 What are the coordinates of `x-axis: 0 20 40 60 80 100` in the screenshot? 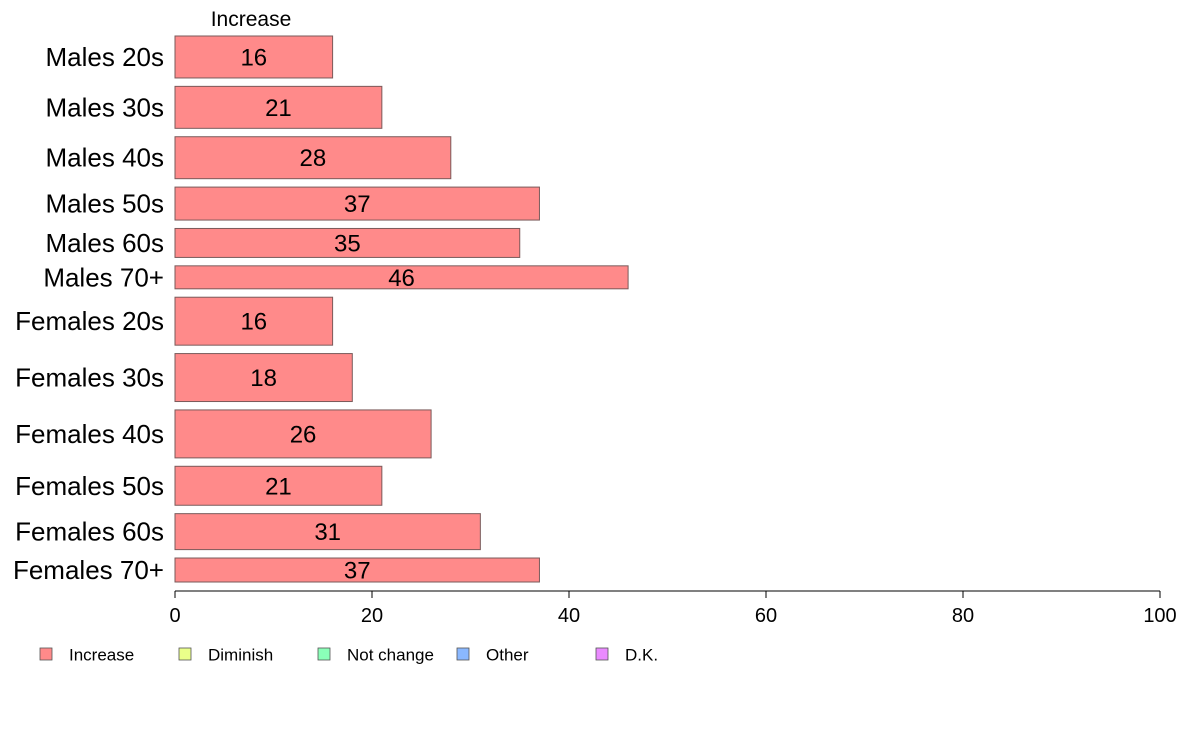 It's located at (673, 608).